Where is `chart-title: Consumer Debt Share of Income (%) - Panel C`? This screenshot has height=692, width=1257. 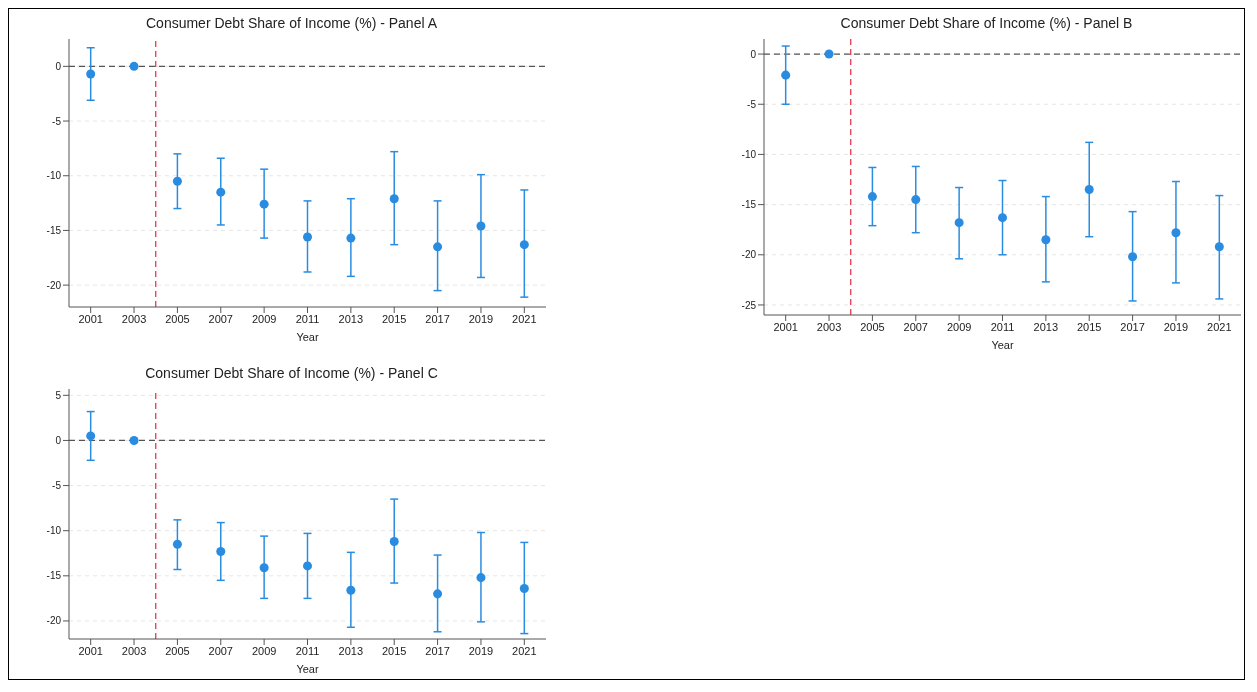 chart-title: Consumer Debt Share of Income (%) - Panel C is located at coordinates (291, 374).